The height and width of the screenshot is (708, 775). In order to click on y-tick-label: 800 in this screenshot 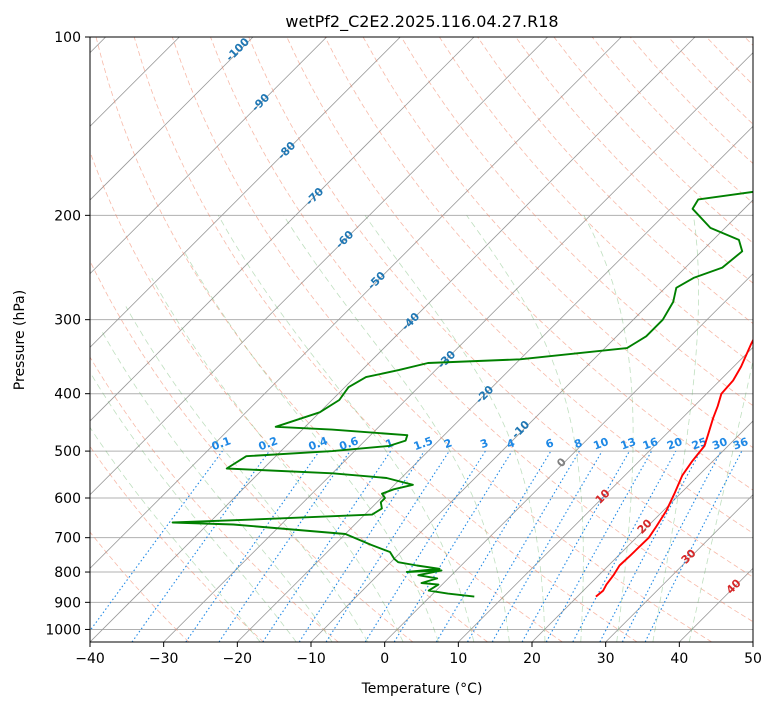, I will do `click(67, 573)`.